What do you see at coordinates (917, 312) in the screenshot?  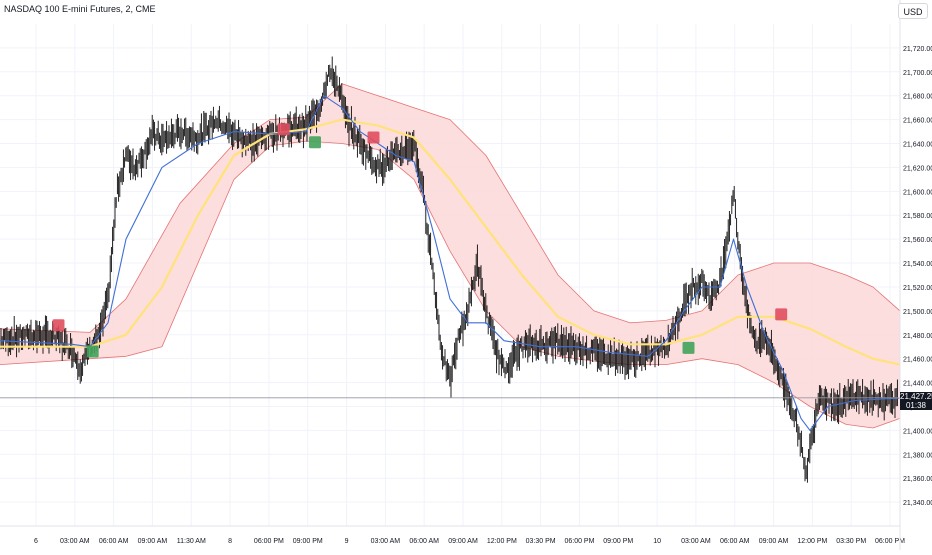 I see `y-tick-label: 21,500.00` at bounding box center [917, 312].